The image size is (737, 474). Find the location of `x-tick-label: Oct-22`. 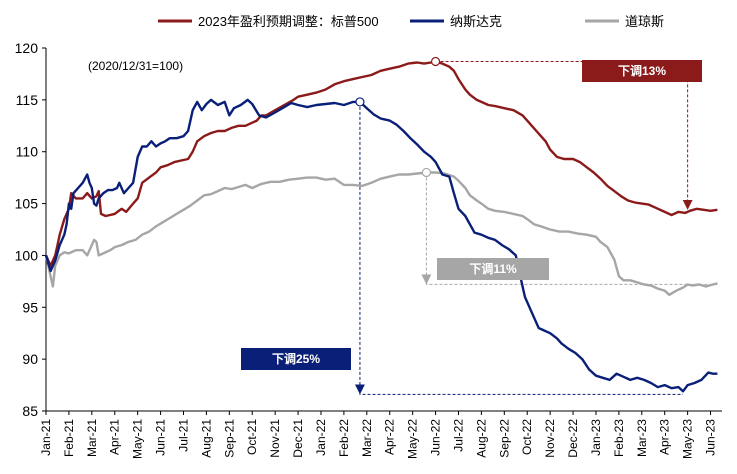

x-tick-label: Oct-22 is located at coordinates (527, 437).